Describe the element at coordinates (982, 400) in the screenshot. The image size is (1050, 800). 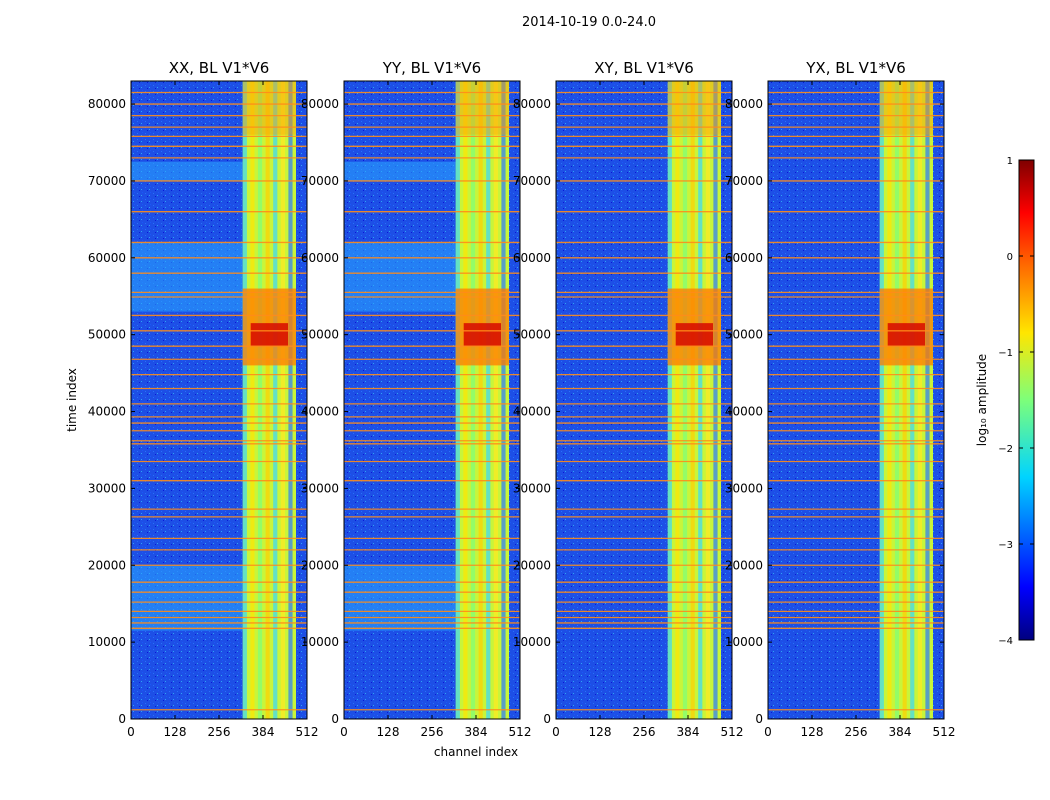
I see `colorbar-label: log₁₀ amplitude` at that location.